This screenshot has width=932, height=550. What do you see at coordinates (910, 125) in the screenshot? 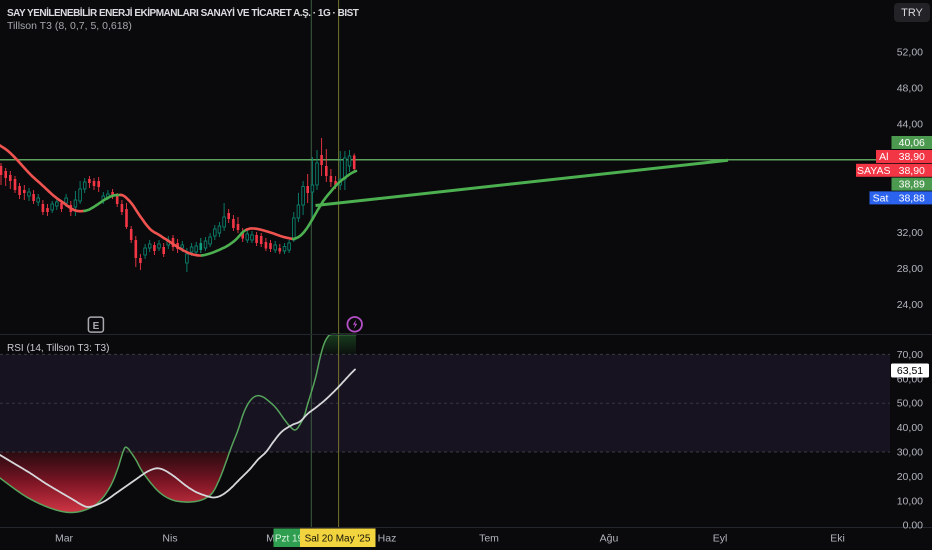
I see `svg-text: 44,00` at bounding box center [910, 125].